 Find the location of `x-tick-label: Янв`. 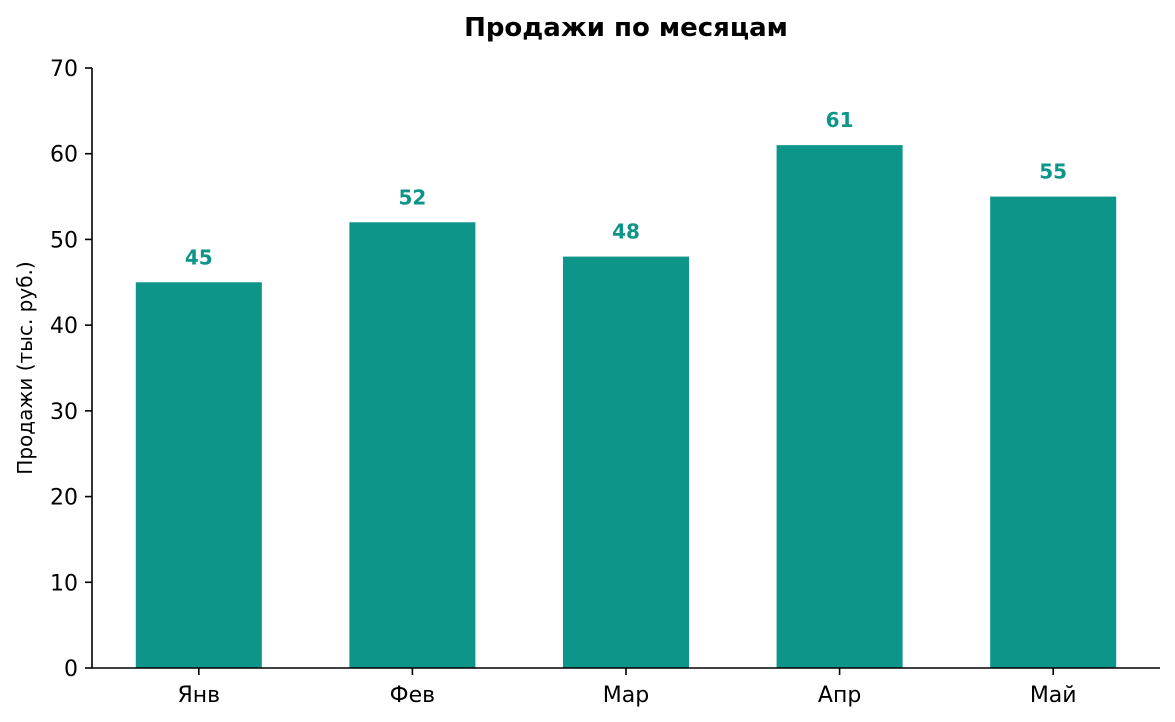

x-tick-label: Янв is located at coordinates (198, 695).